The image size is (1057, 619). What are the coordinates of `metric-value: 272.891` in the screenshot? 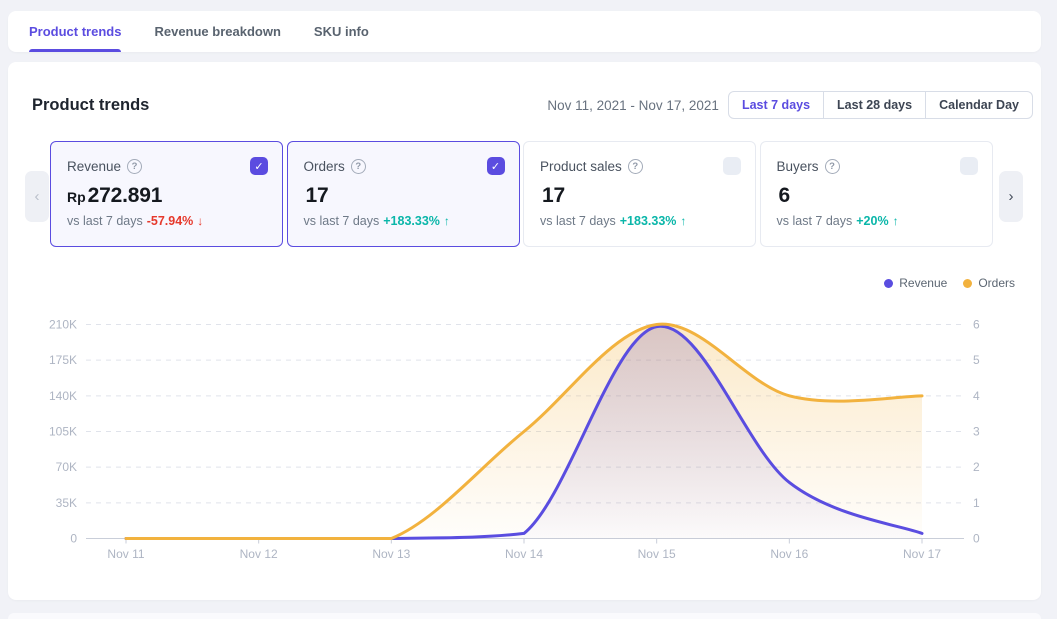 It's located at (125, 195).